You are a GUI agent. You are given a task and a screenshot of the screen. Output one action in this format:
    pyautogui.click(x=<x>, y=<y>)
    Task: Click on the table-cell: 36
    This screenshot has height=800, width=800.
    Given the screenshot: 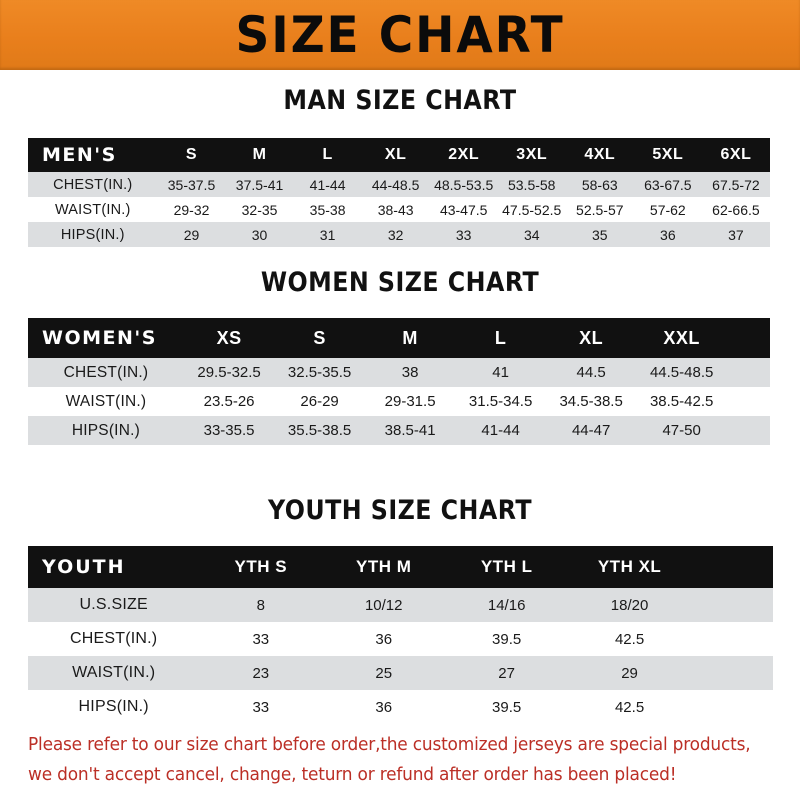 What is the action you would take?
    pyautogui.click(x=384, y=707)
    